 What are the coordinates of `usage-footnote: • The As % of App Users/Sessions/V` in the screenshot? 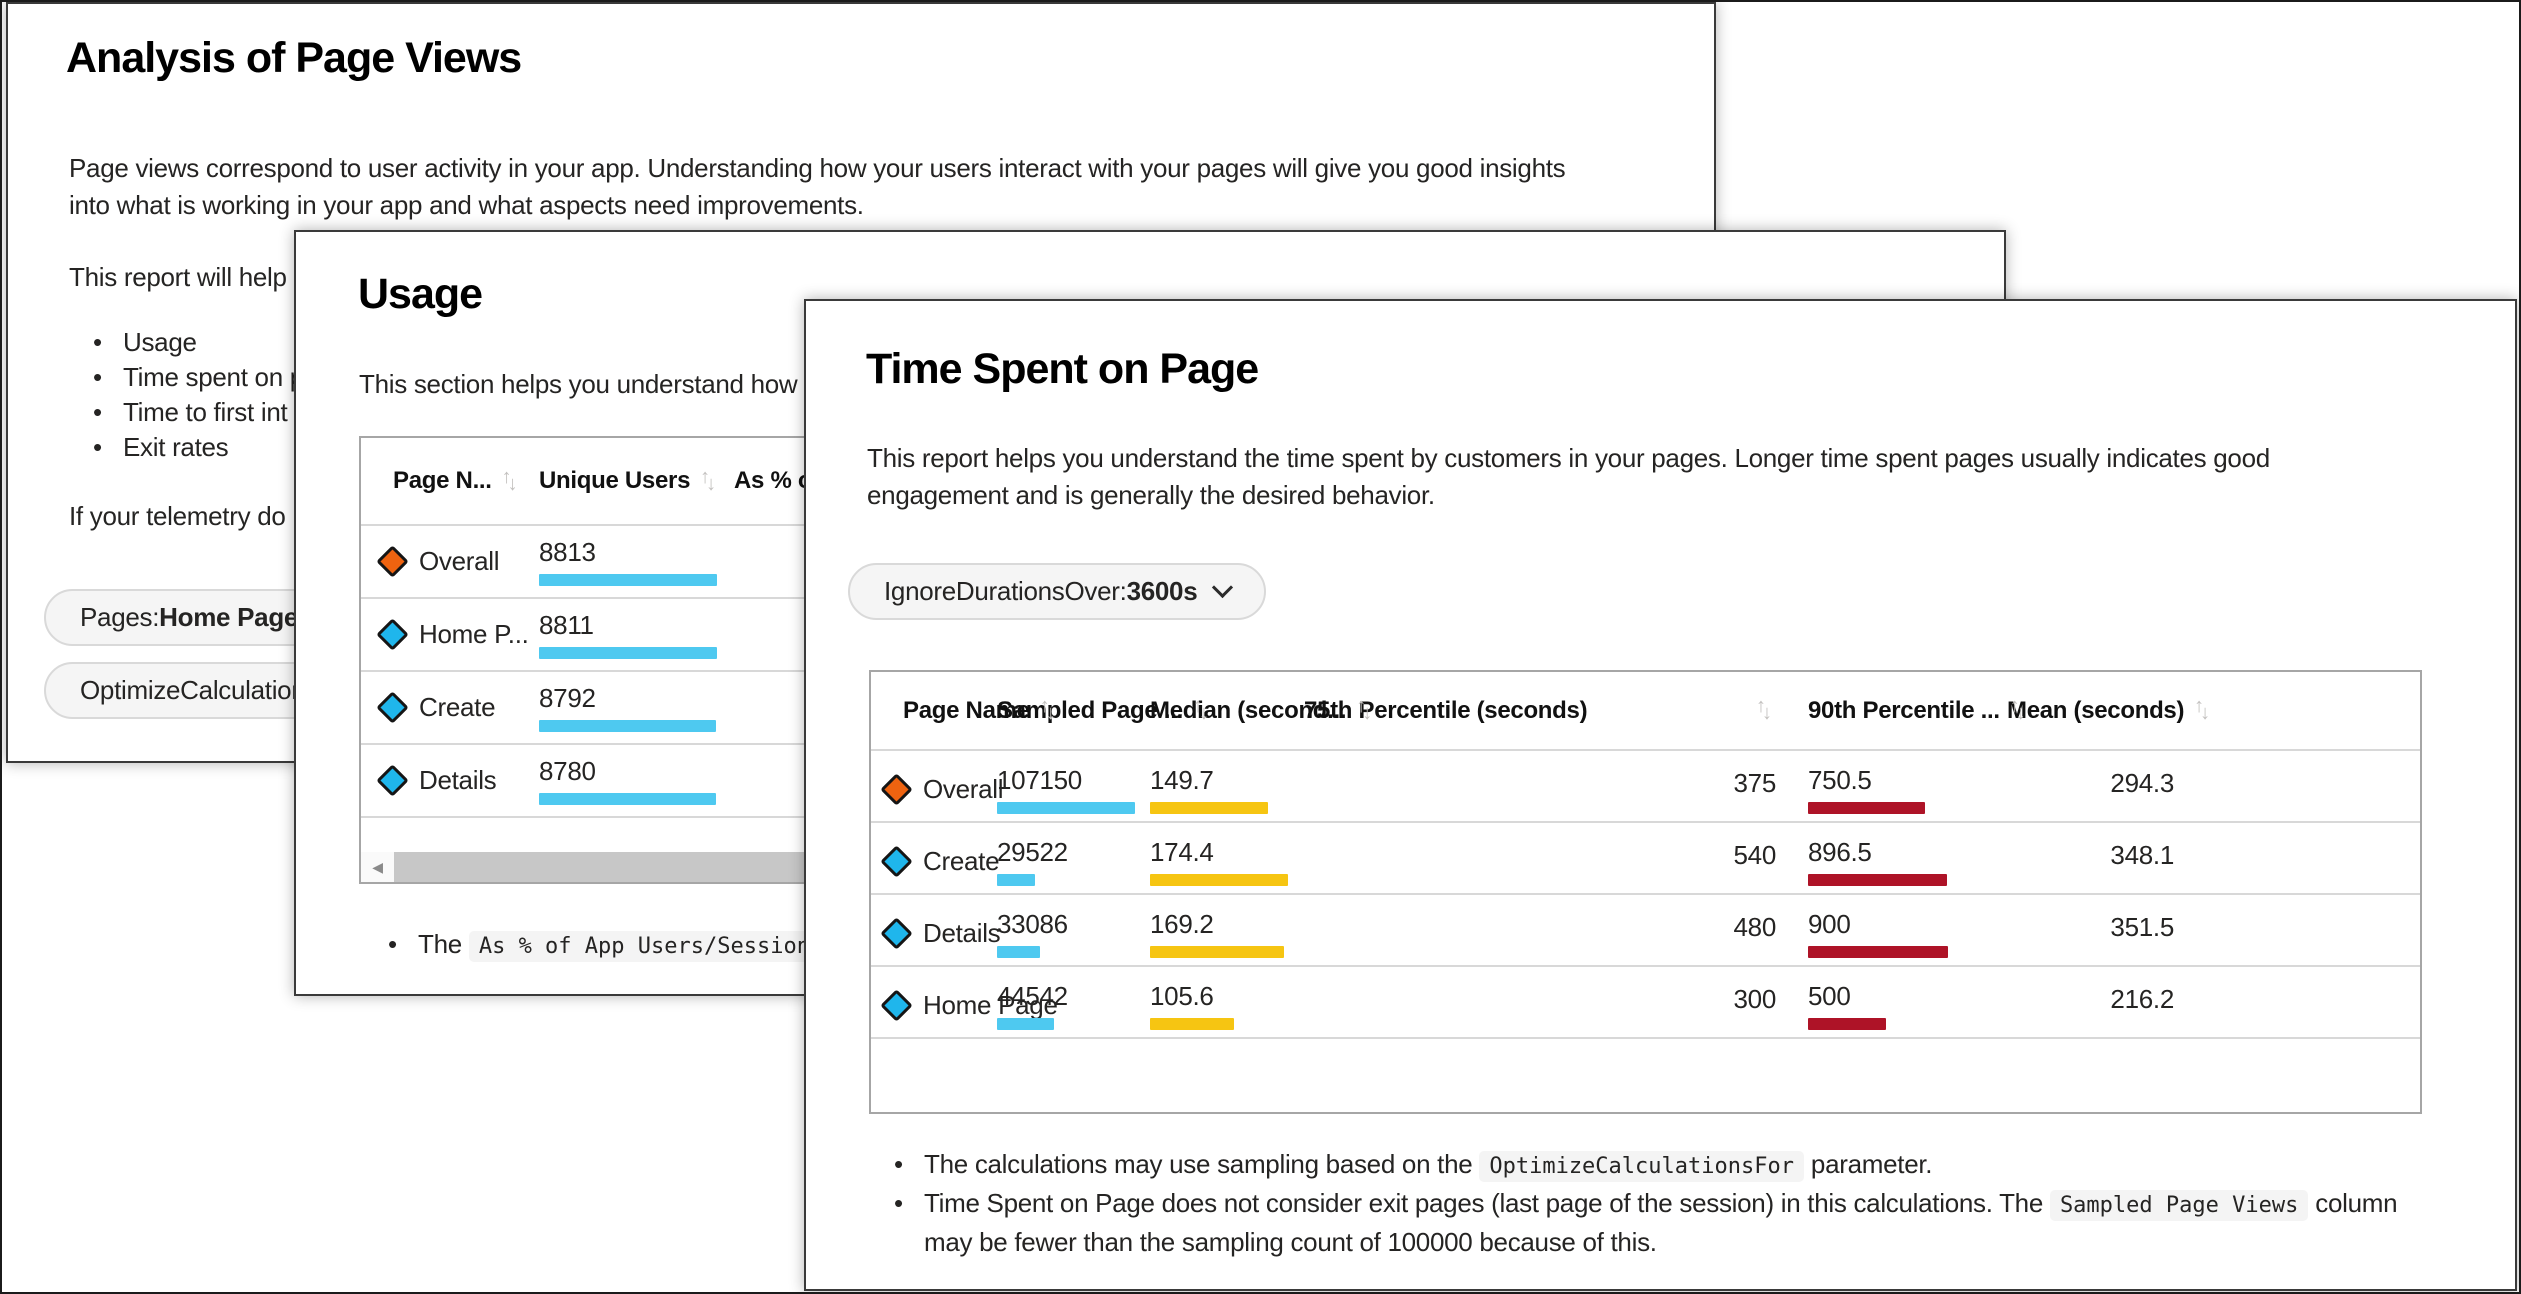 It's located at (624, 945).